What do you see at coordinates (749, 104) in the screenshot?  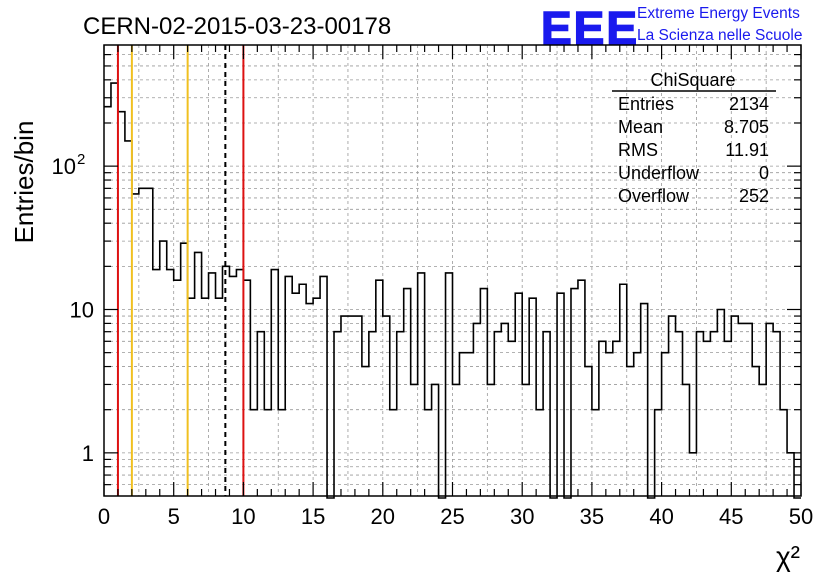 I see `stats-value-entries: 2134` at bounding box center [749, 104].